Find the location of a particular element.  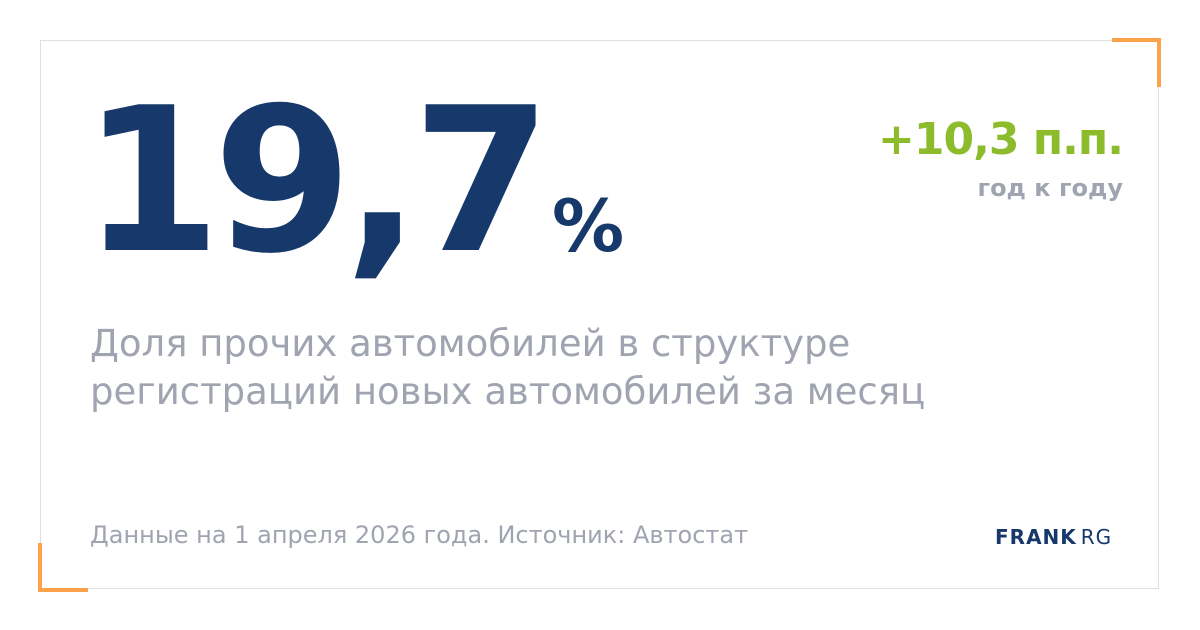

corner-accent-bottom-left is located at coordinates (63, 567).